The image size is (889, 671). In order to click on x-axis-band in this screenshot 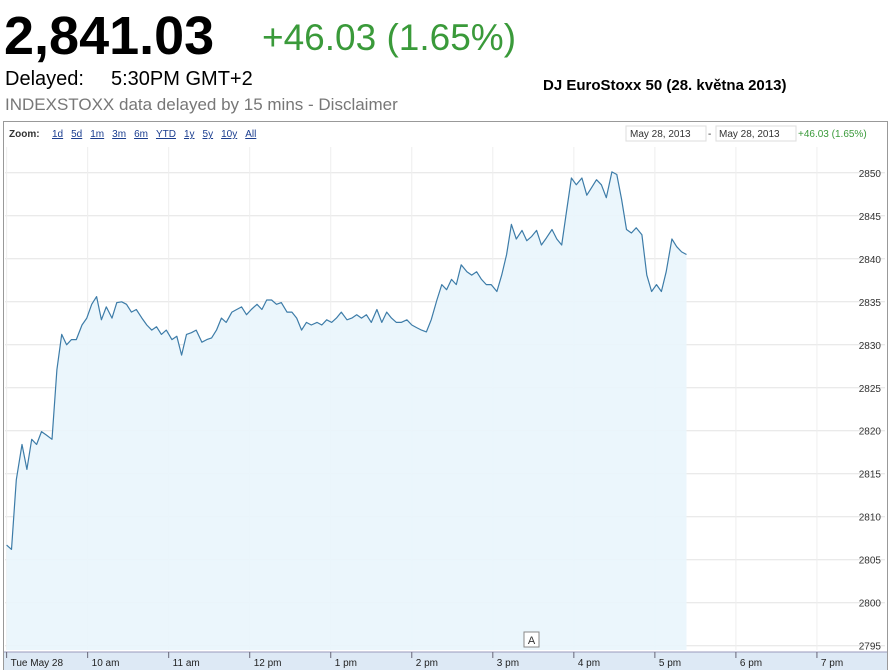, I will do `click(445, 661)`.